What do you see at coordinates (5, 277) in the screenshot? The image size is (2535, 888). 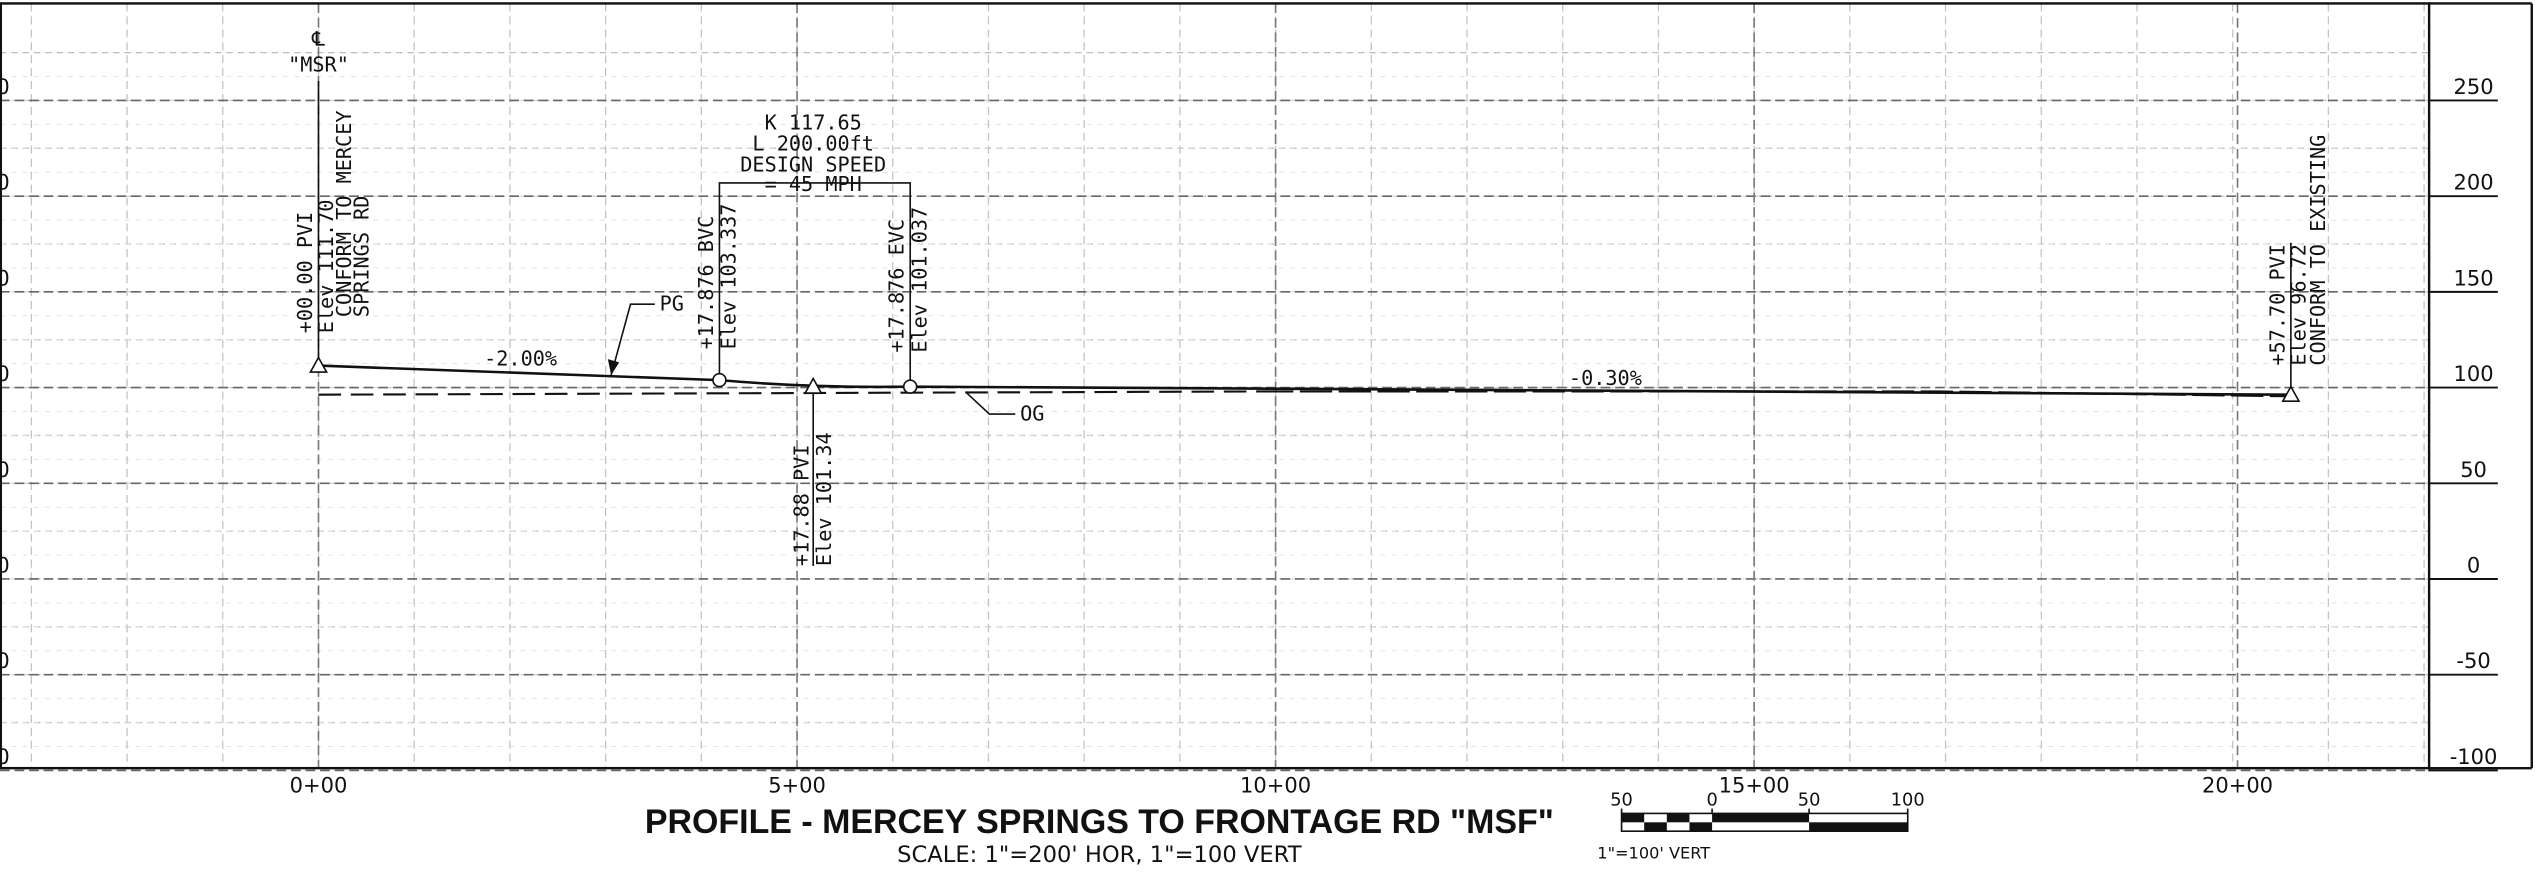 I see `elevation-label-left: 150` at bounding box center [5, 277].